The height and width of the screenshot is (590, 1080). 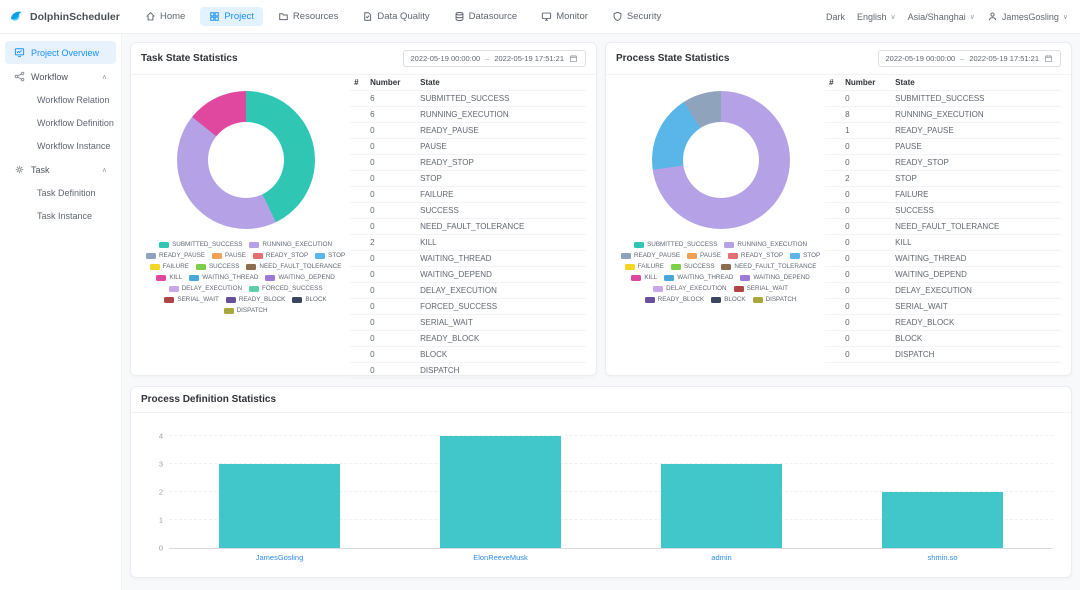 I want to click on bar-slot-jamesgosling: JamesGosling, so click(x=279, y=493).